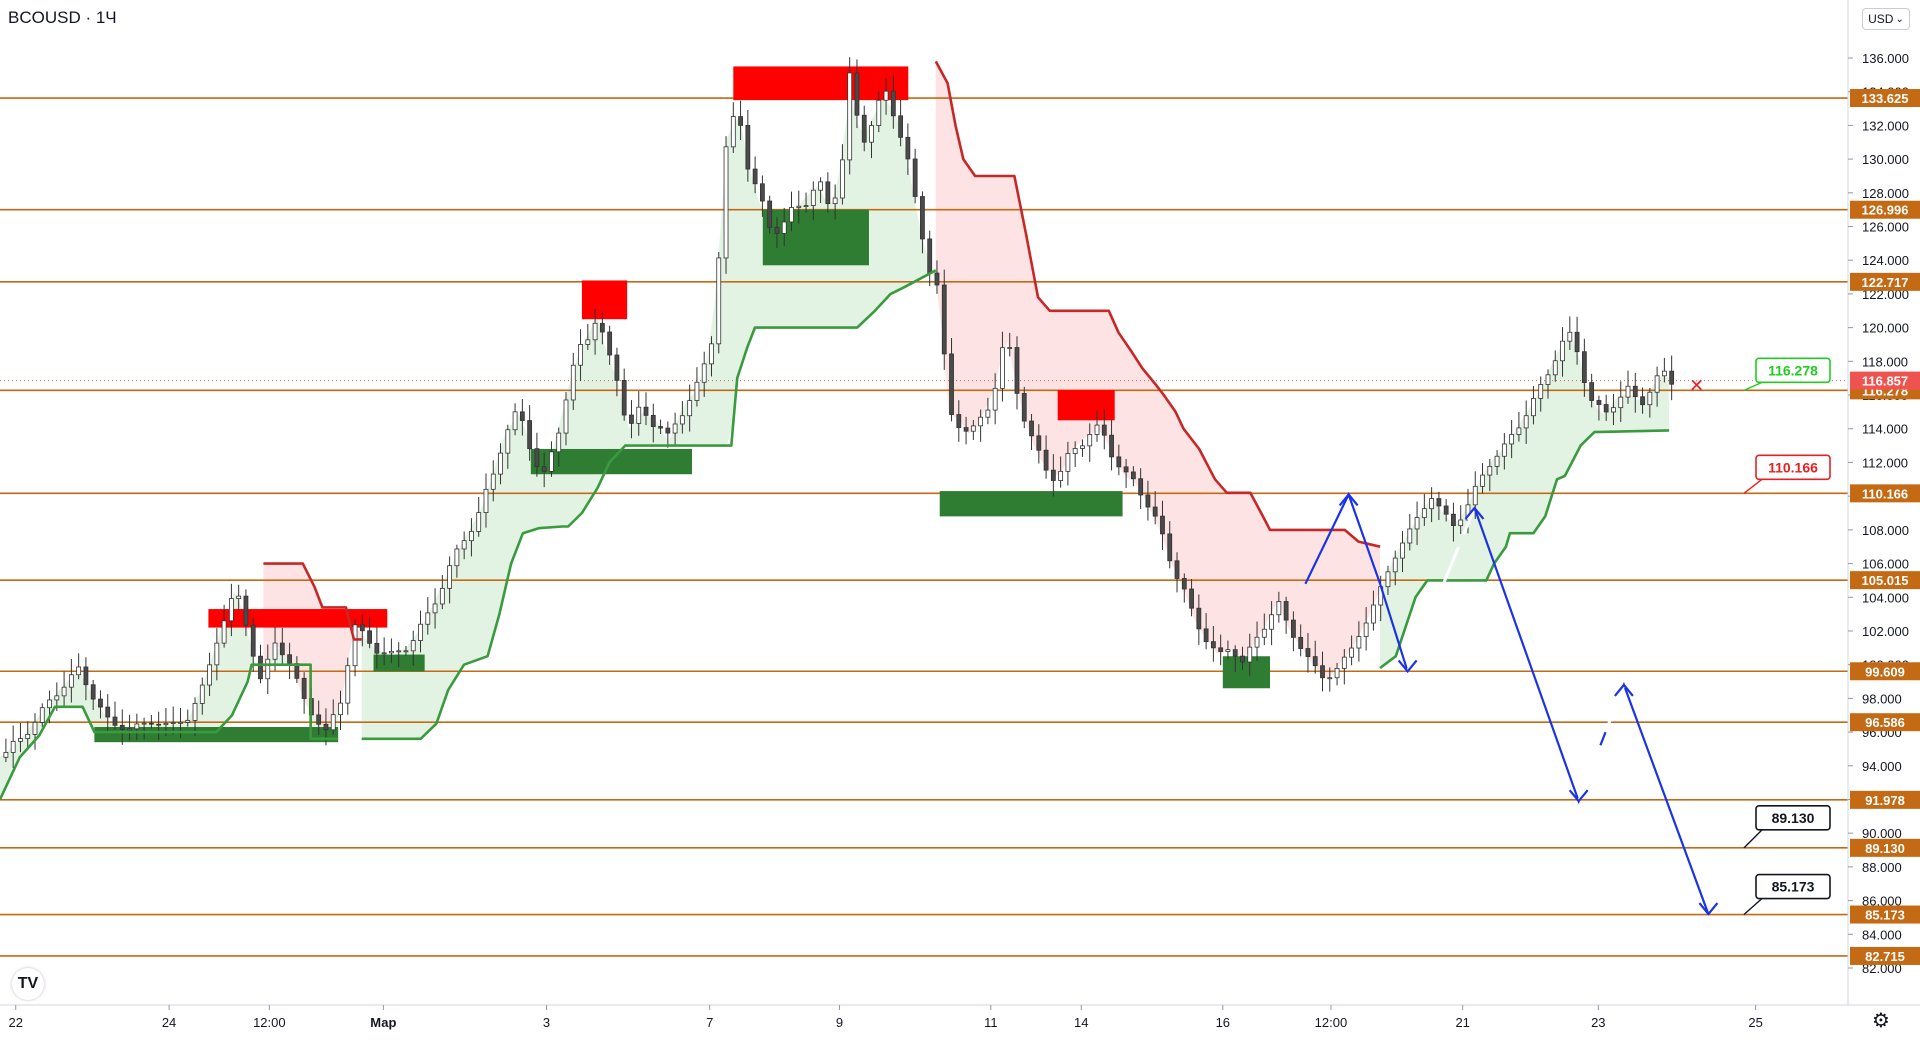 This screenshot has width=1920, height=1040. I want to click on time-tick-label: Мар, so click(383, 1022).